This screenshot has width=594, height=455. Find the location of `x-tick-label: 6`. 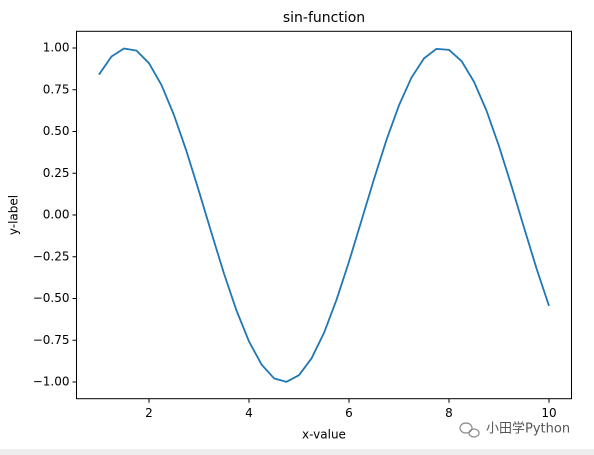

x-tick-label: 6 is located at coordinates (349, 413).